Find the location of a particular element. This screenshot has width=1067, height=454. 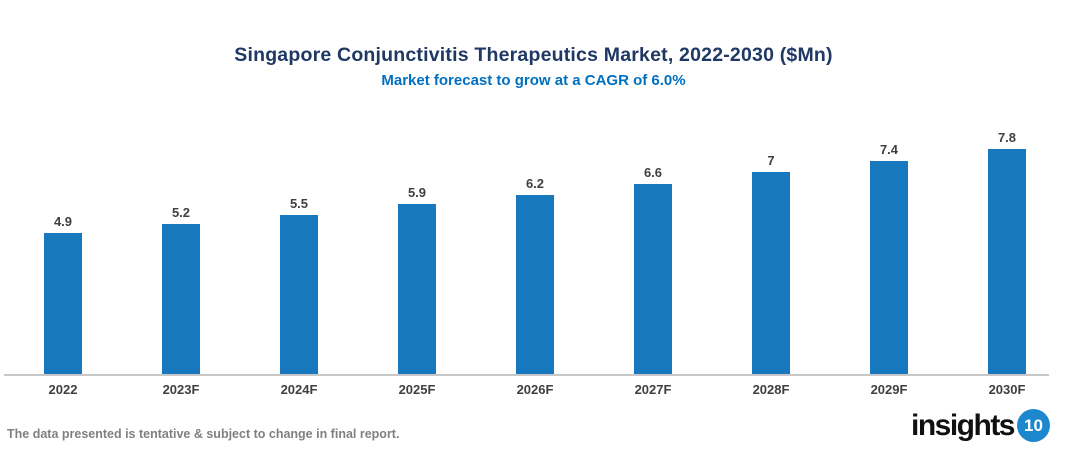

bar-value-label: 6.6 is located at coordinates (653, 172).